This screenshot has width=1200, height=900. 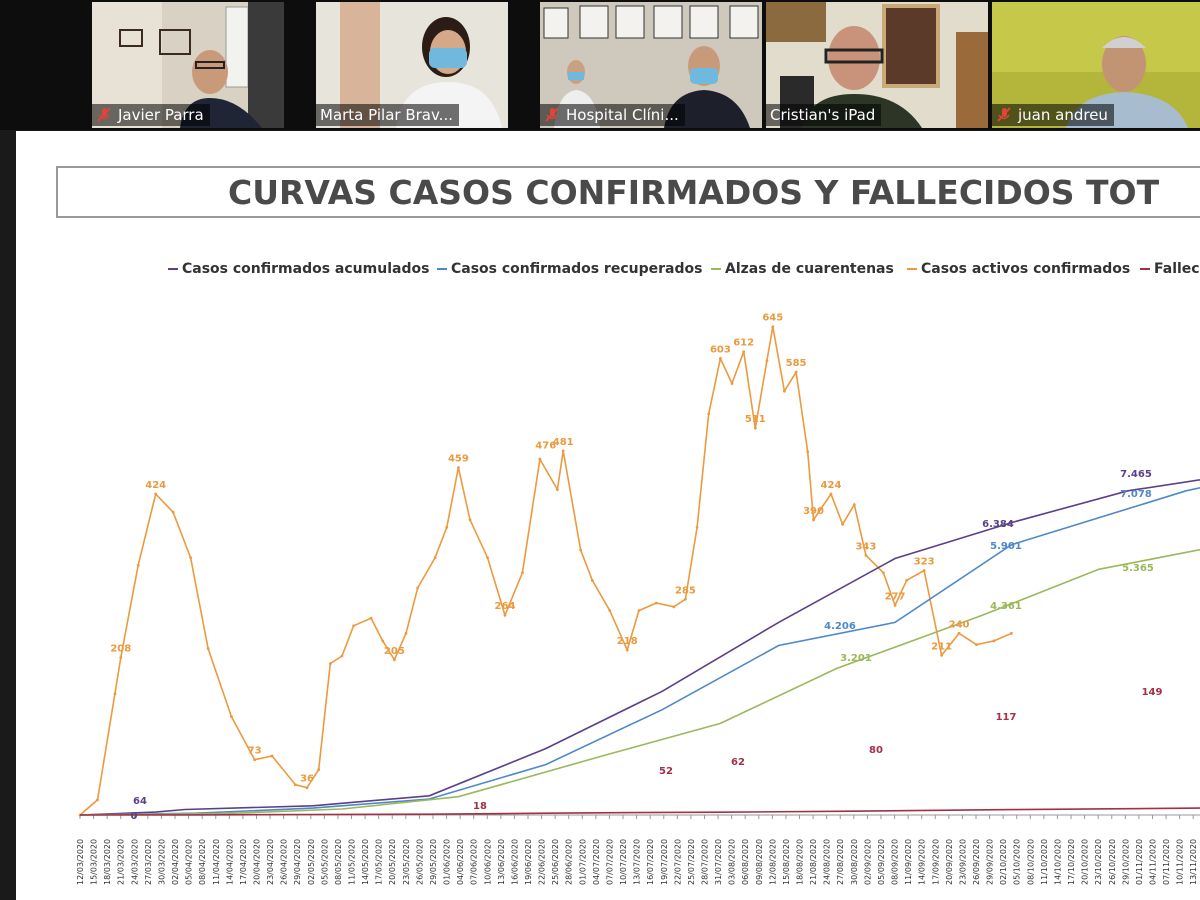 What do you see at coordinates (755, 419) in the screenshot?
I see `data-label-activos: 511` at bounding box center [755, 419].